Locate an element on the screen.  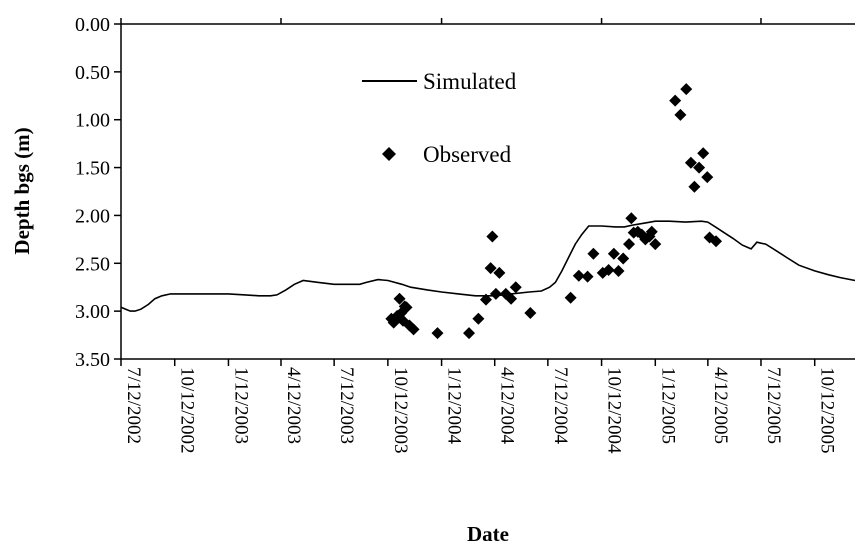
y-tick-label: 1.50 is located at coordinates (92, 169).